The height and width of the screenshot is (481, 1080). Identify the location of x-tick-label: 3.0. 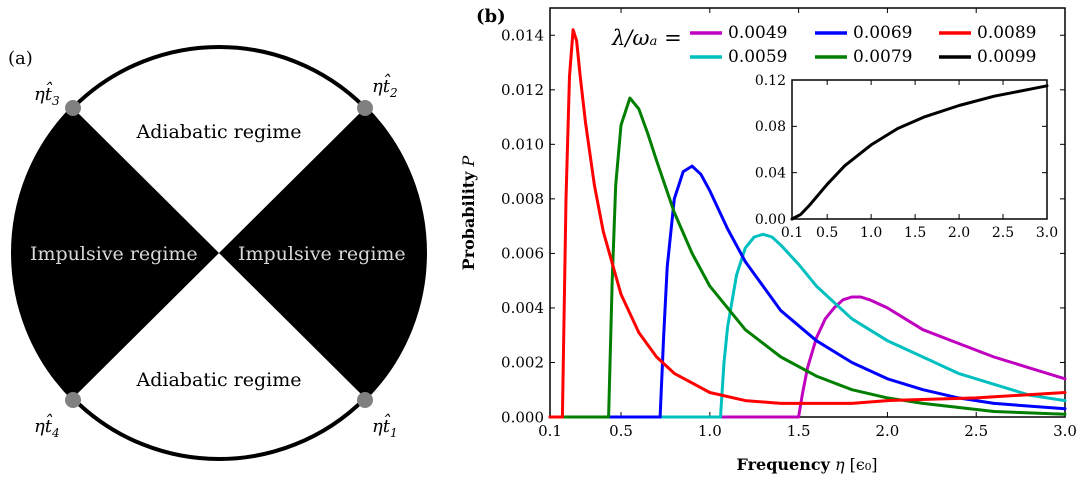
(1065, 431).